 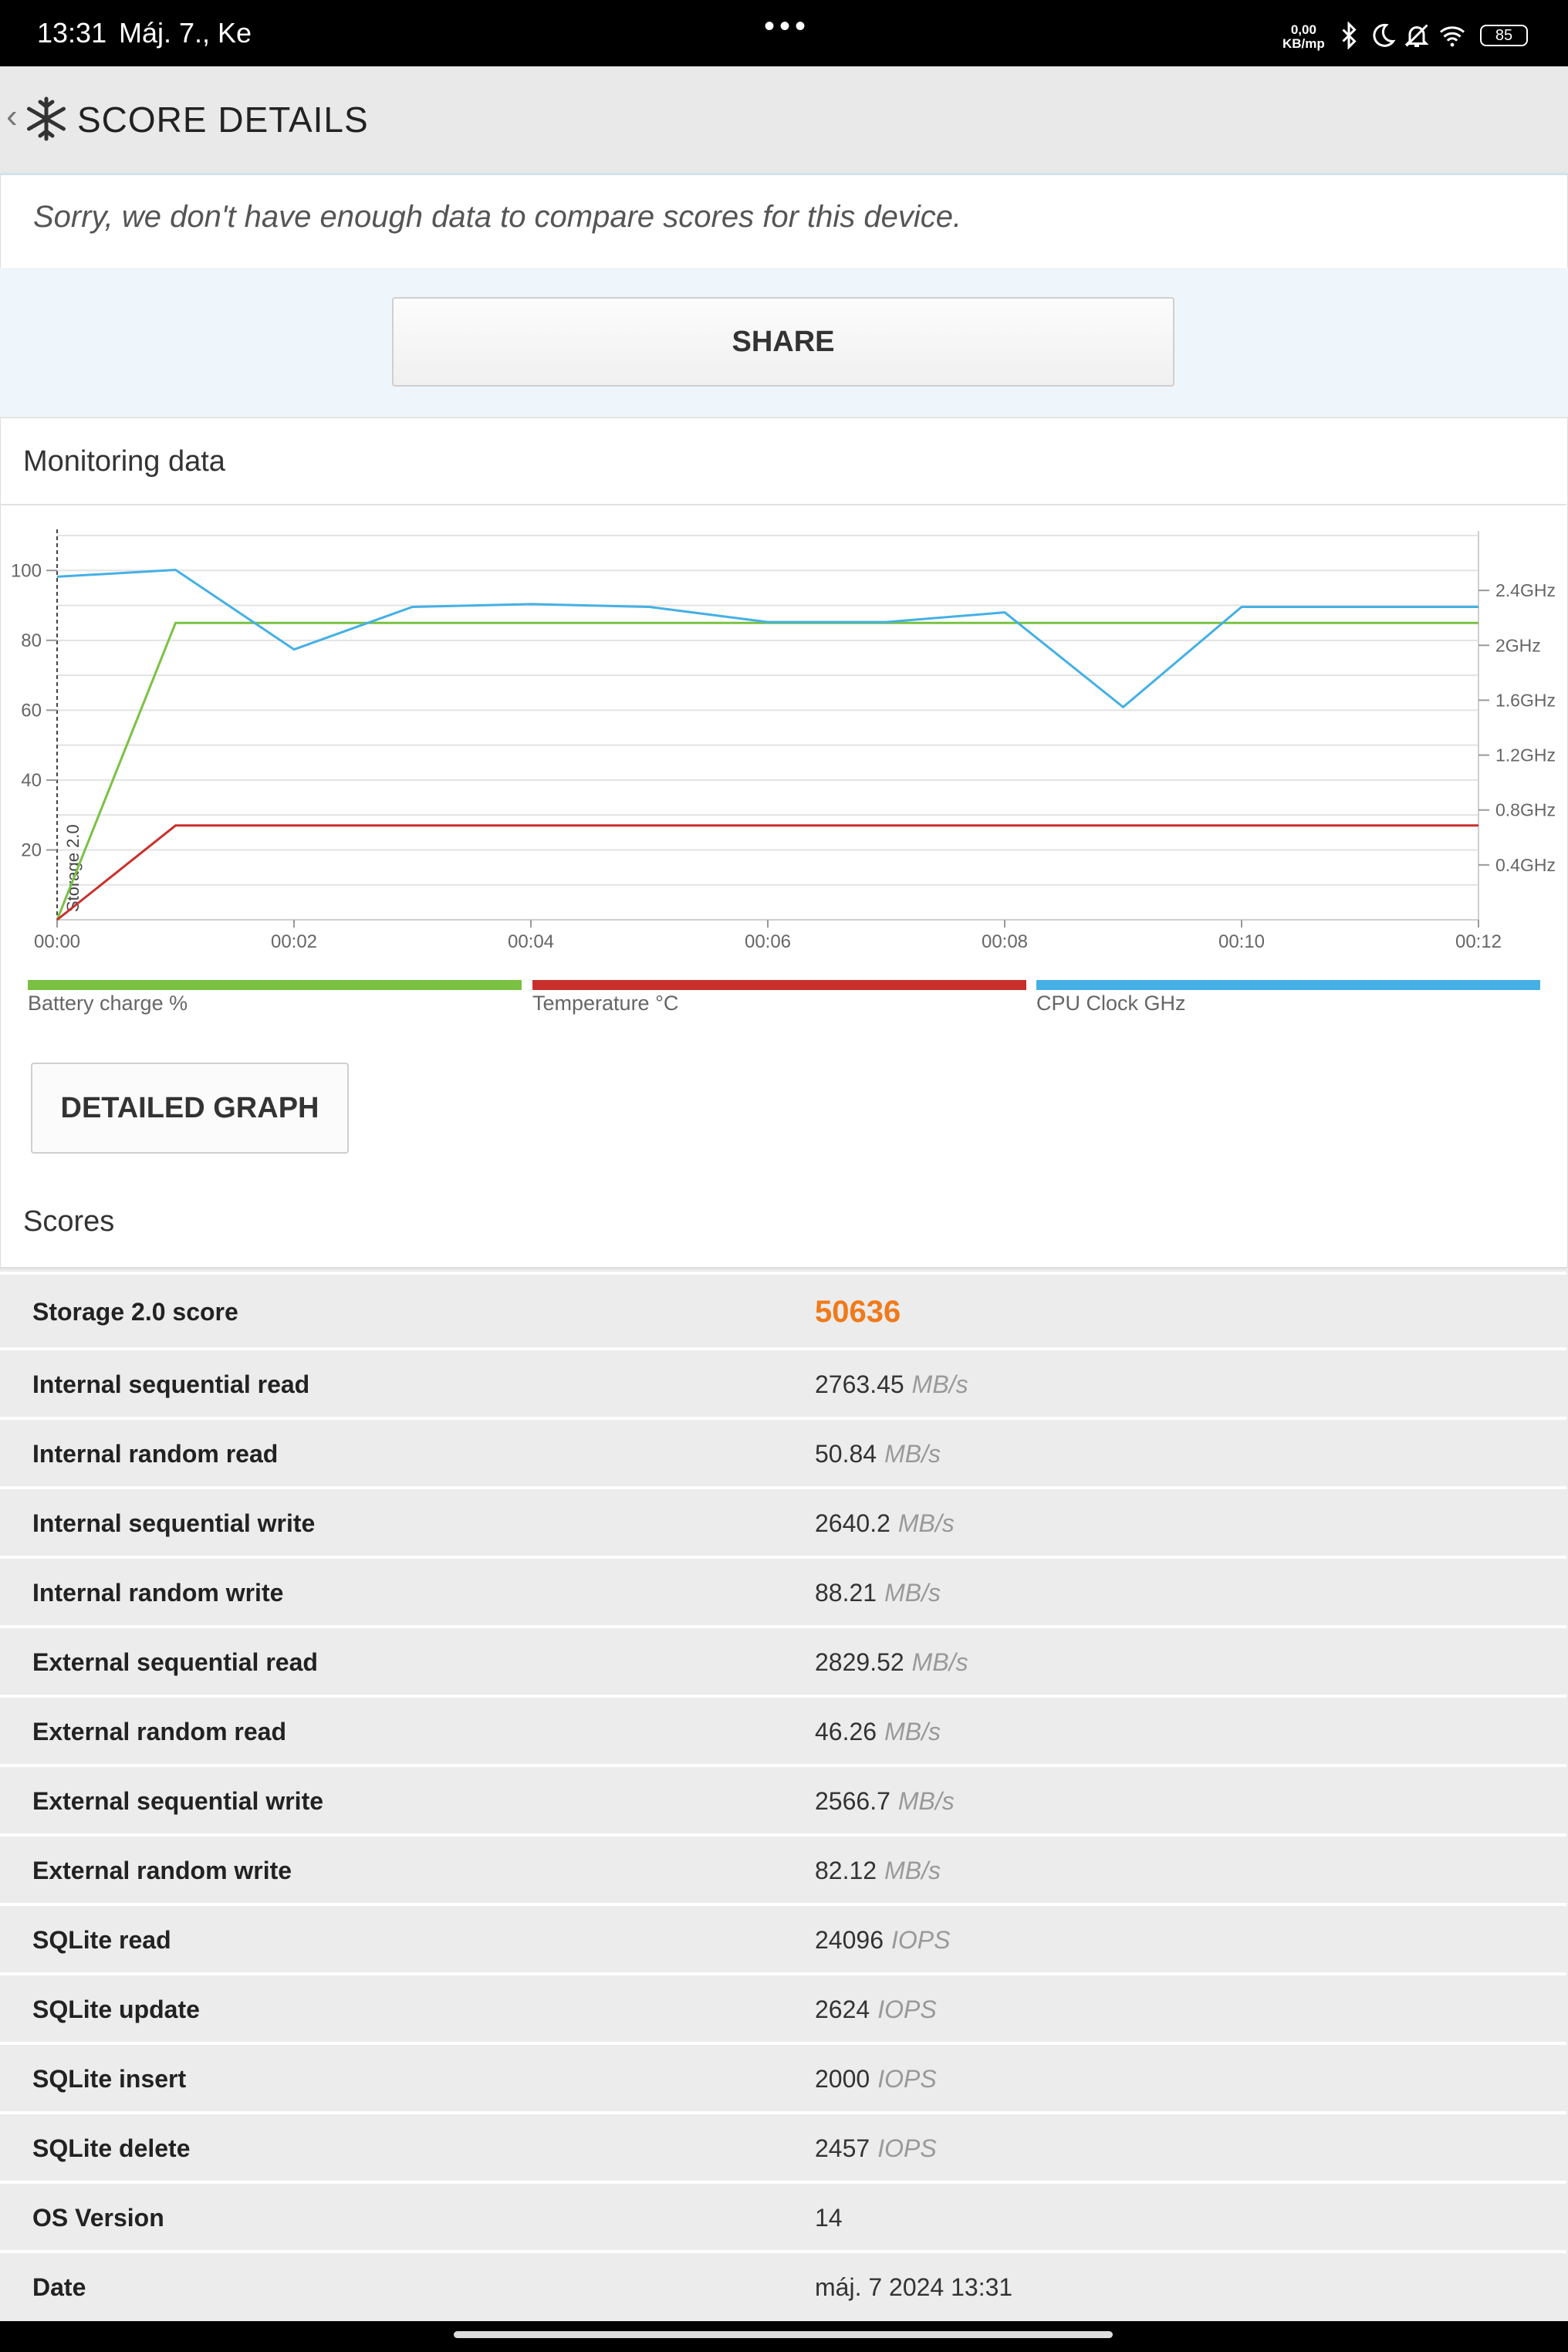 What do you see at coordinates (842, 2079) in the screenshot?
I see `score-value: 2000` at bounding box center [842, 2079].